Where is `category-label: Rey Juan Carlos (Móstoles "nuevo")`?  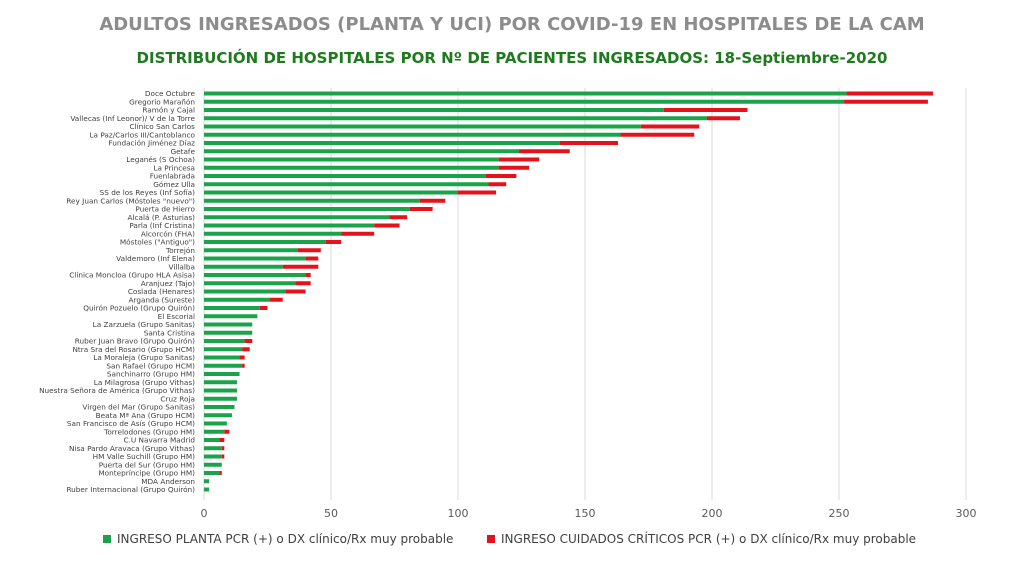 category-label: Rey Juan Carlos (Móstoles "nuevo") is located at coordinates (130, 200).